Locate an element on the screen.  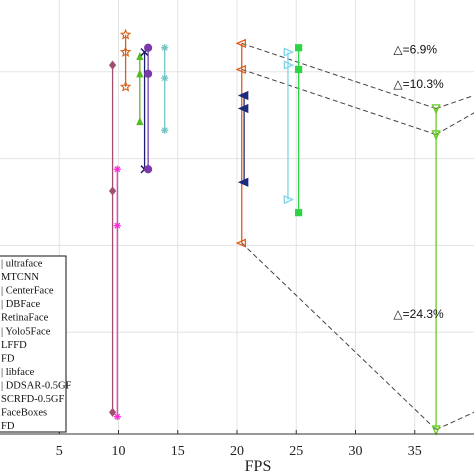
x-tick-label: 30 is located at coordinates (356, 451).